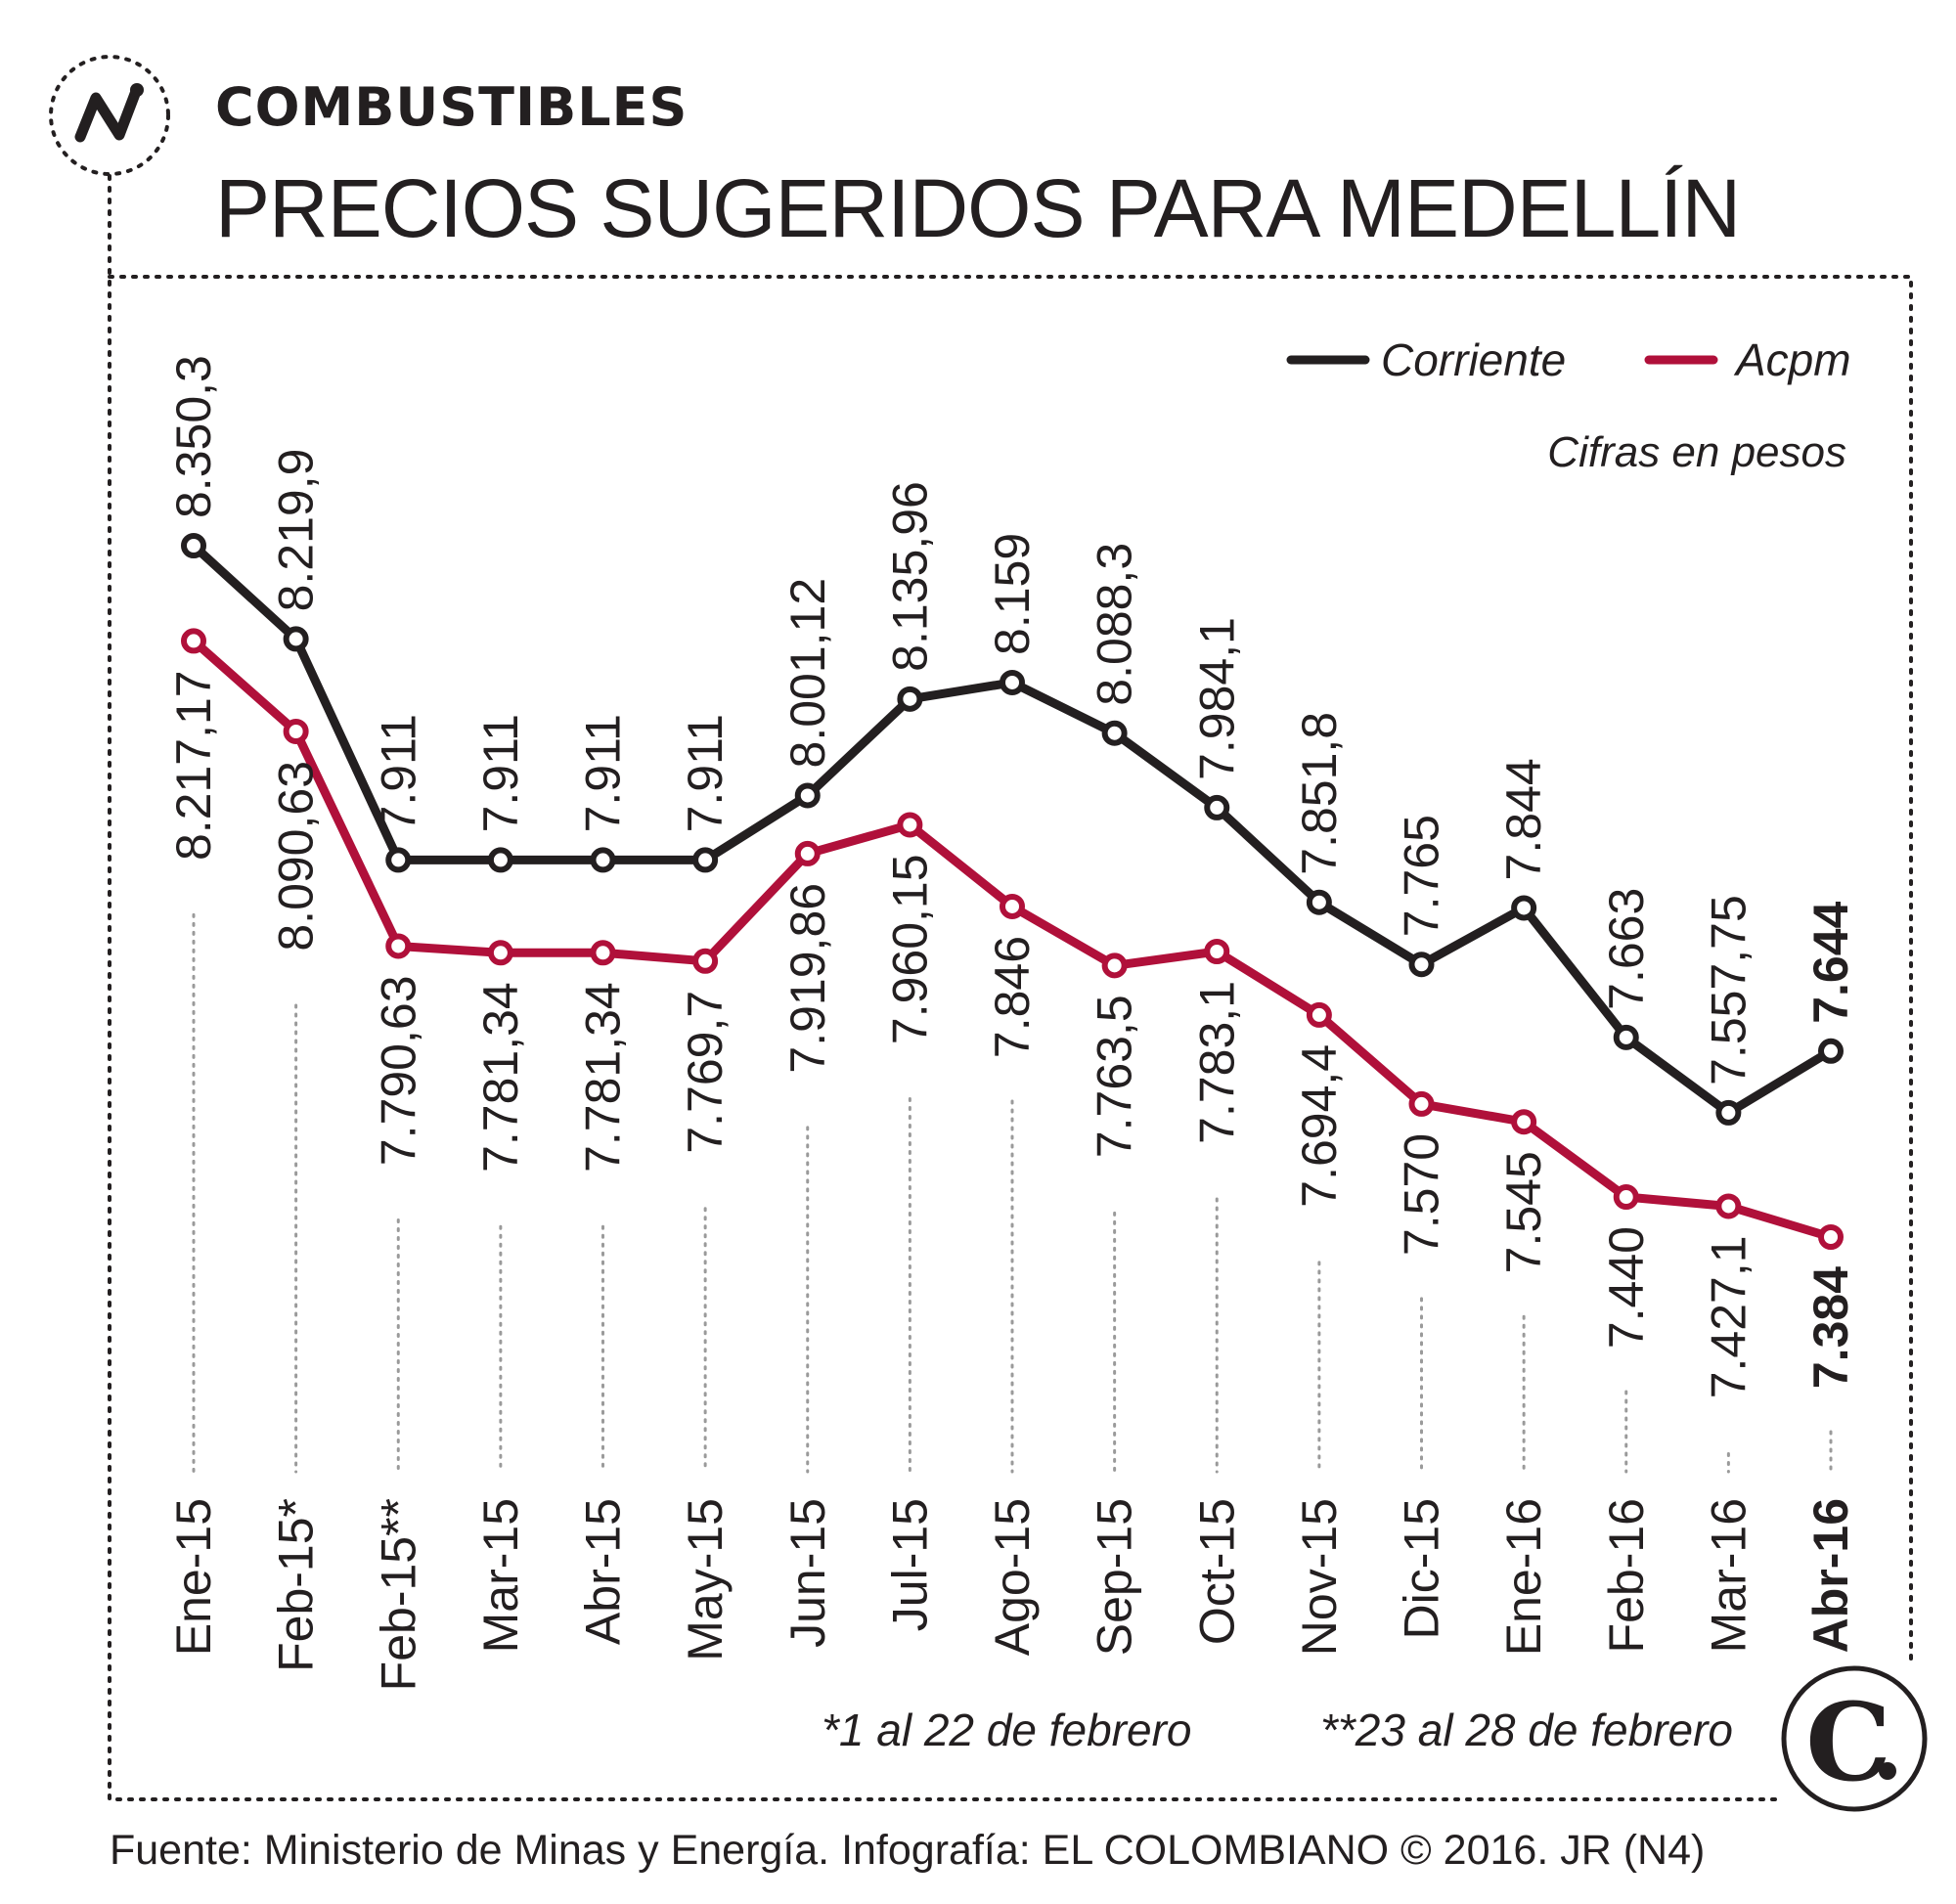 This screenshot has width=1956, height=1904. What do you see at coordinates (1115, 1076) in the screenshot?
I see `value-label-acpm: 7.763,5` at bounding box center [1115, 1076].